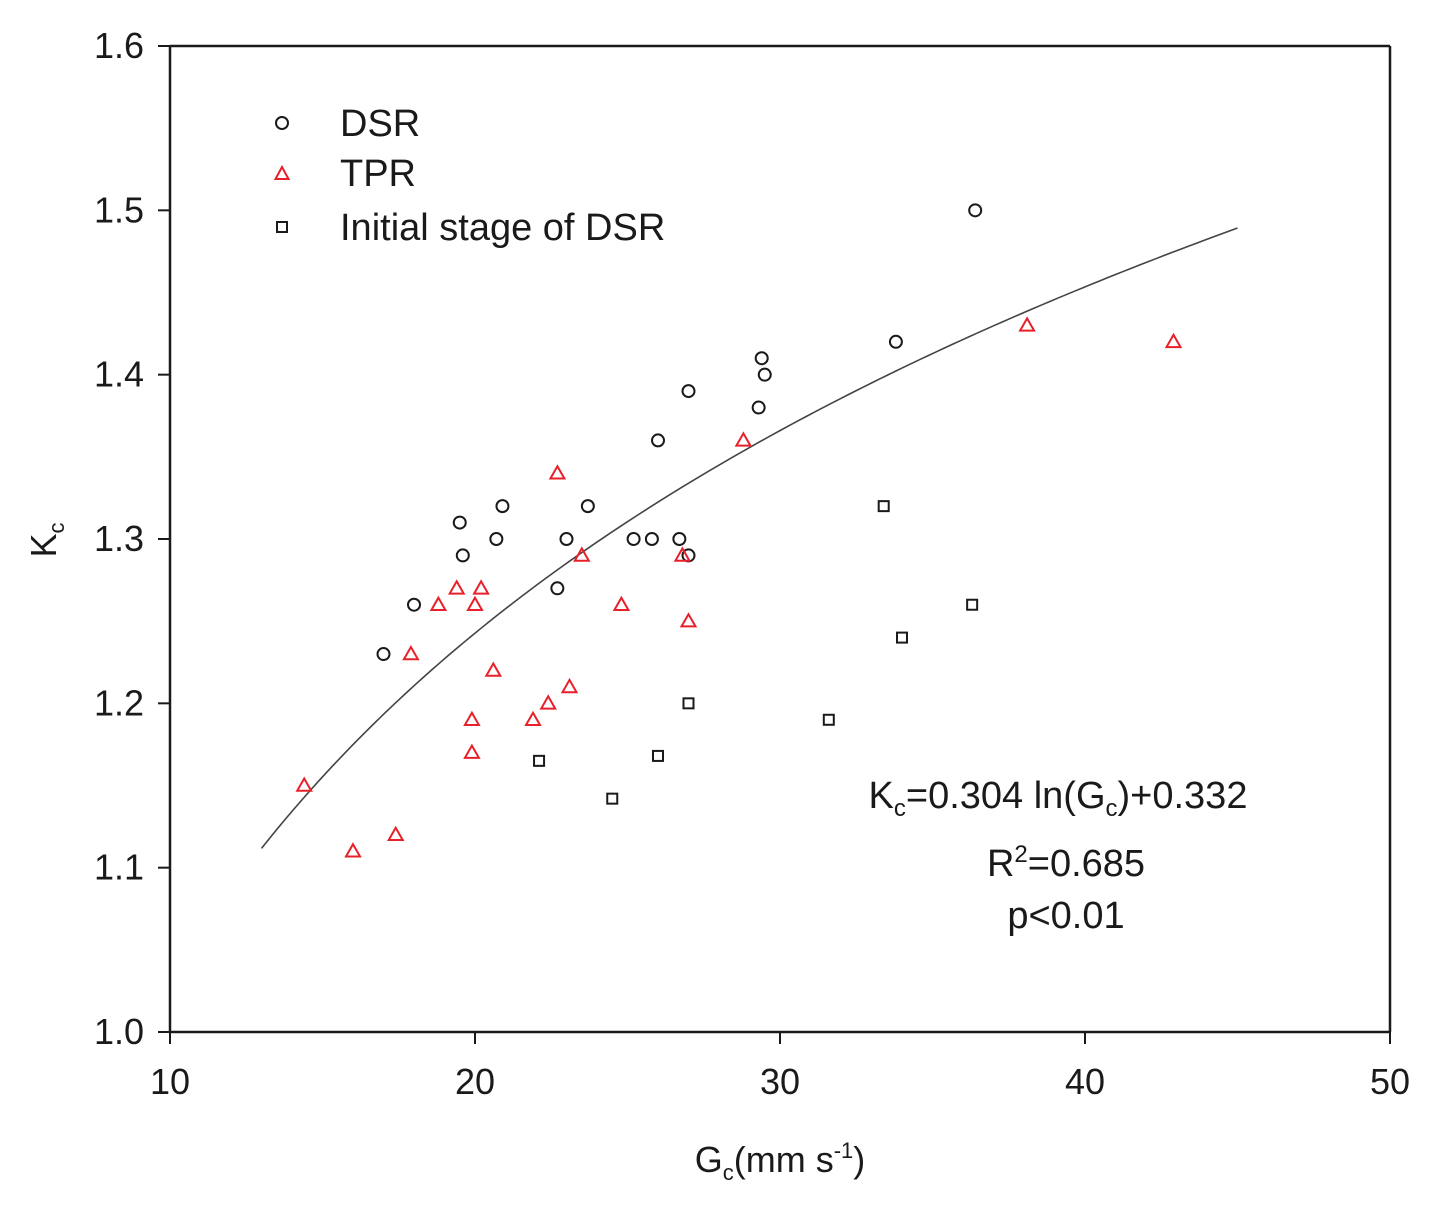 Image resolution: width=1446 pixels, height=1222 pixels. I want to click on y-tick-label-1.1: 1.1, so click(119, 867).